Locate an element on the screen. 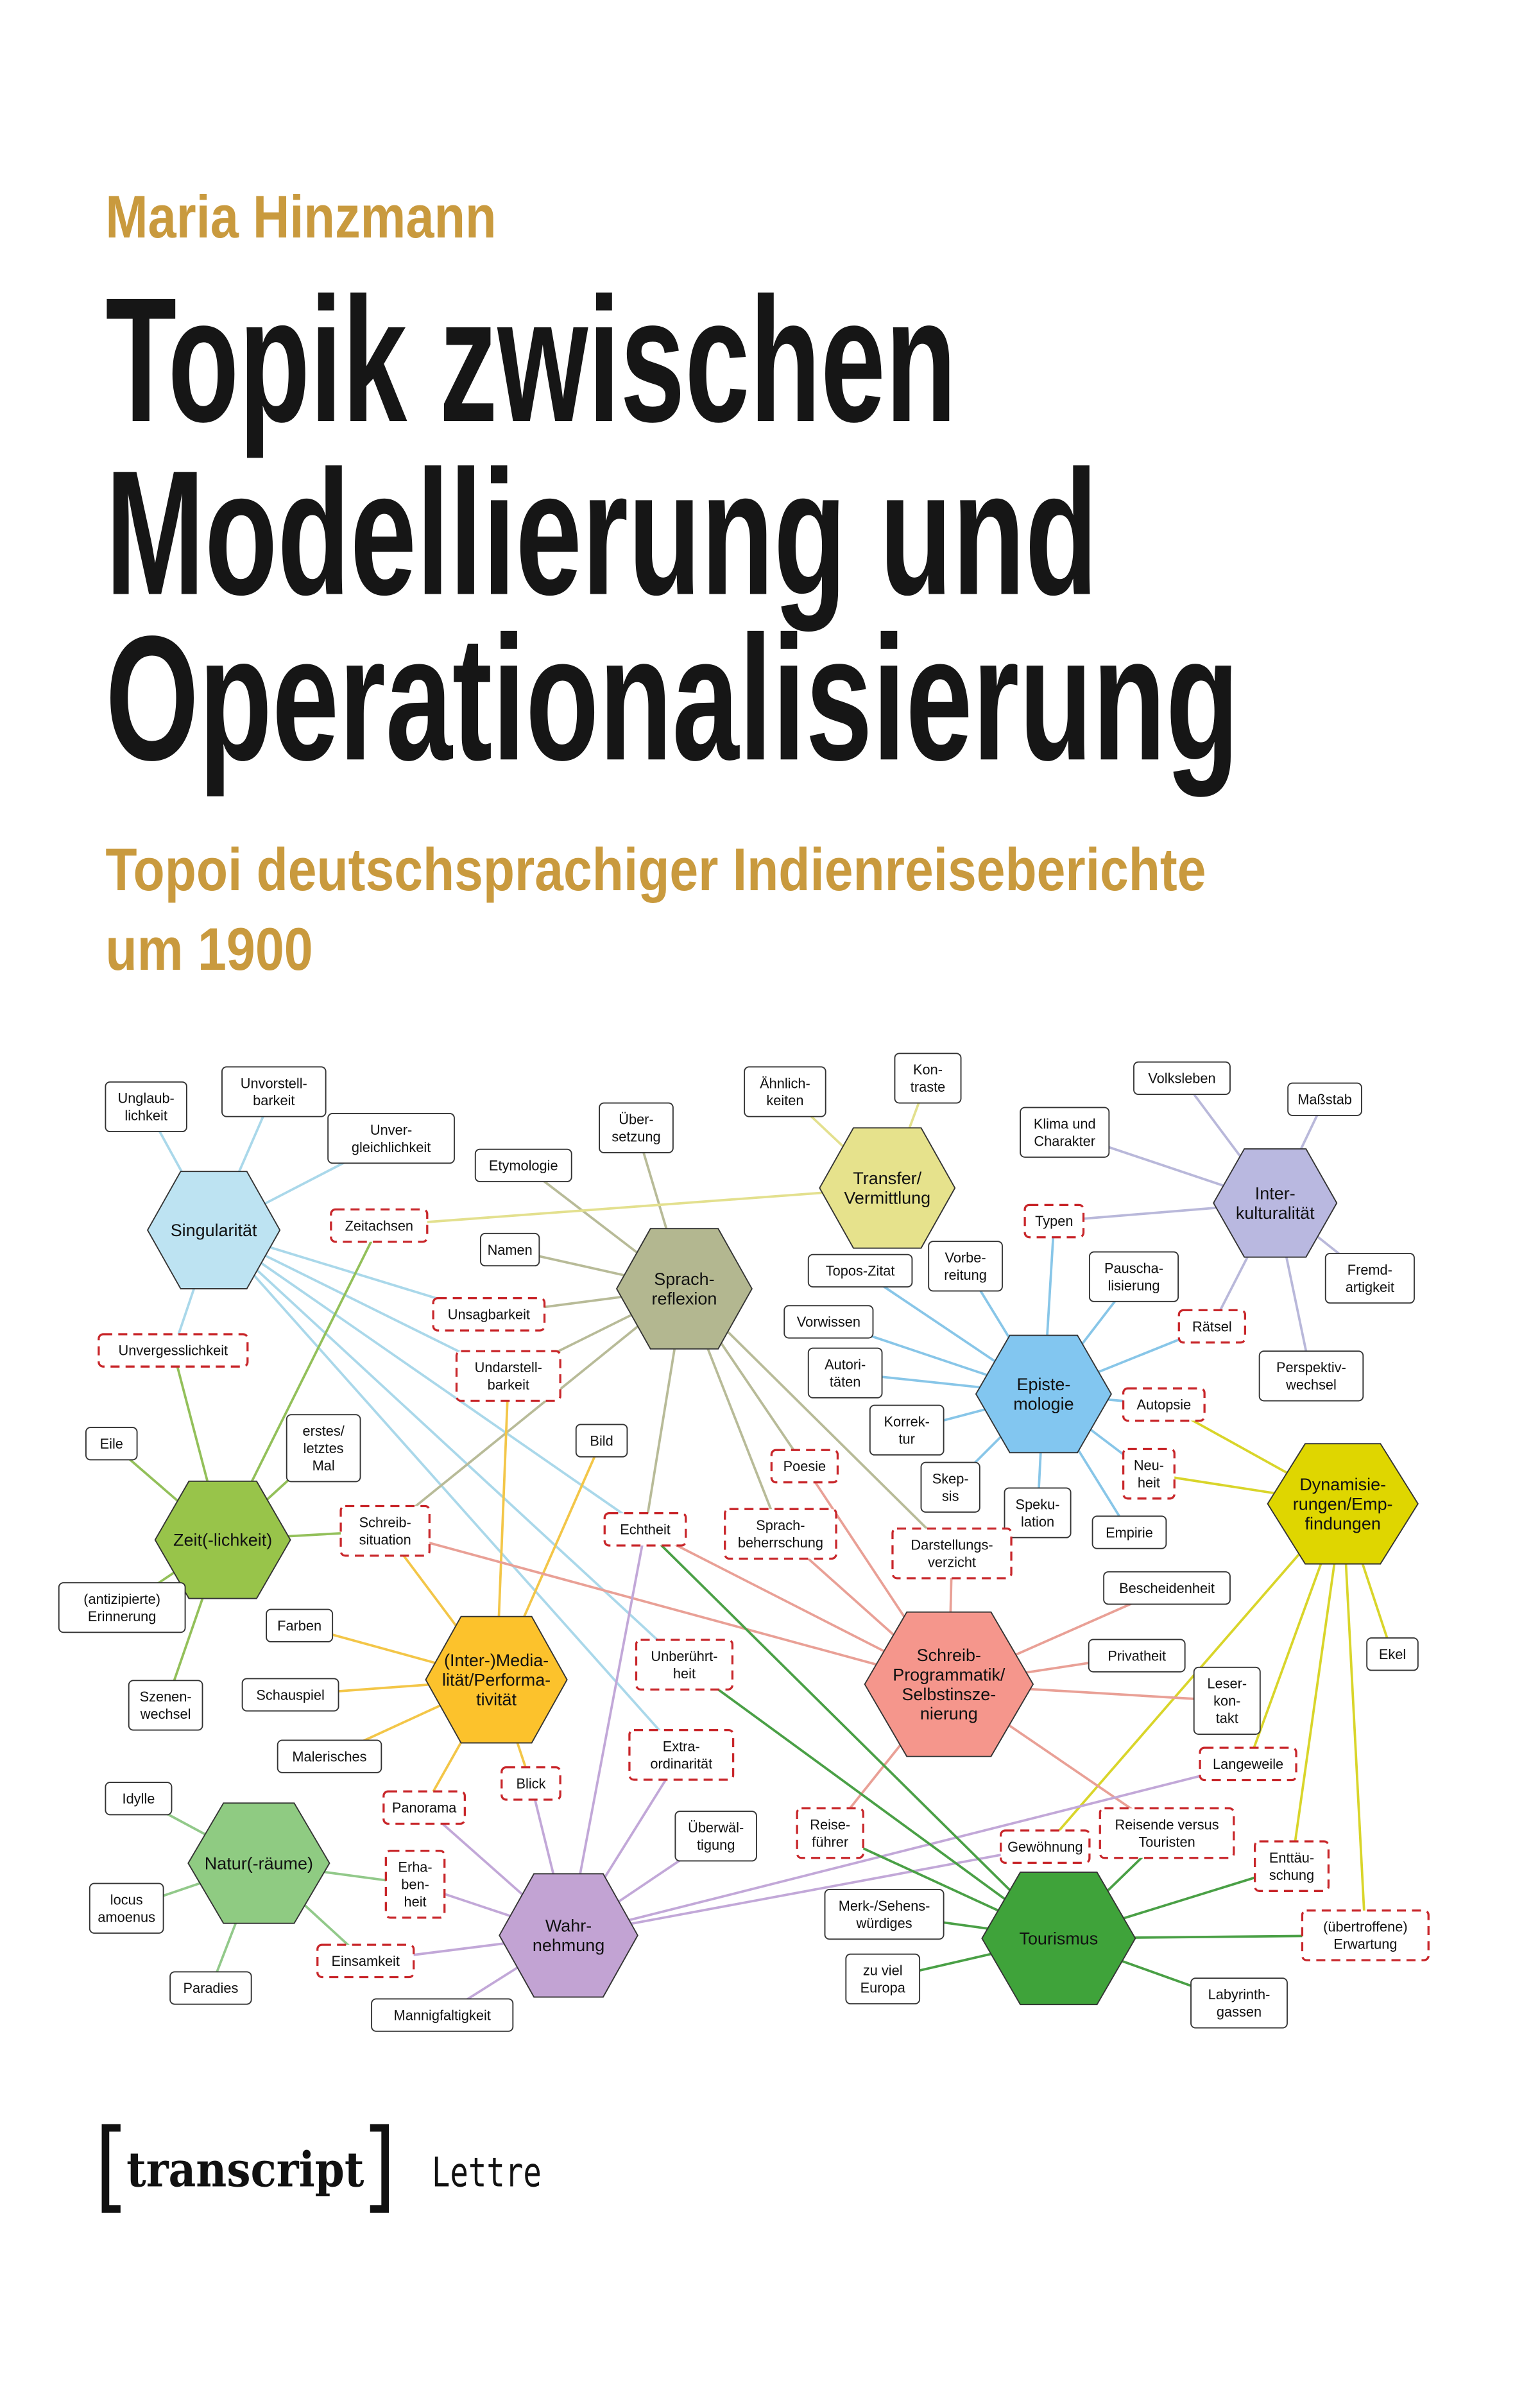  topic-label: Enttäu- is located at coordinates (1292, 1858).